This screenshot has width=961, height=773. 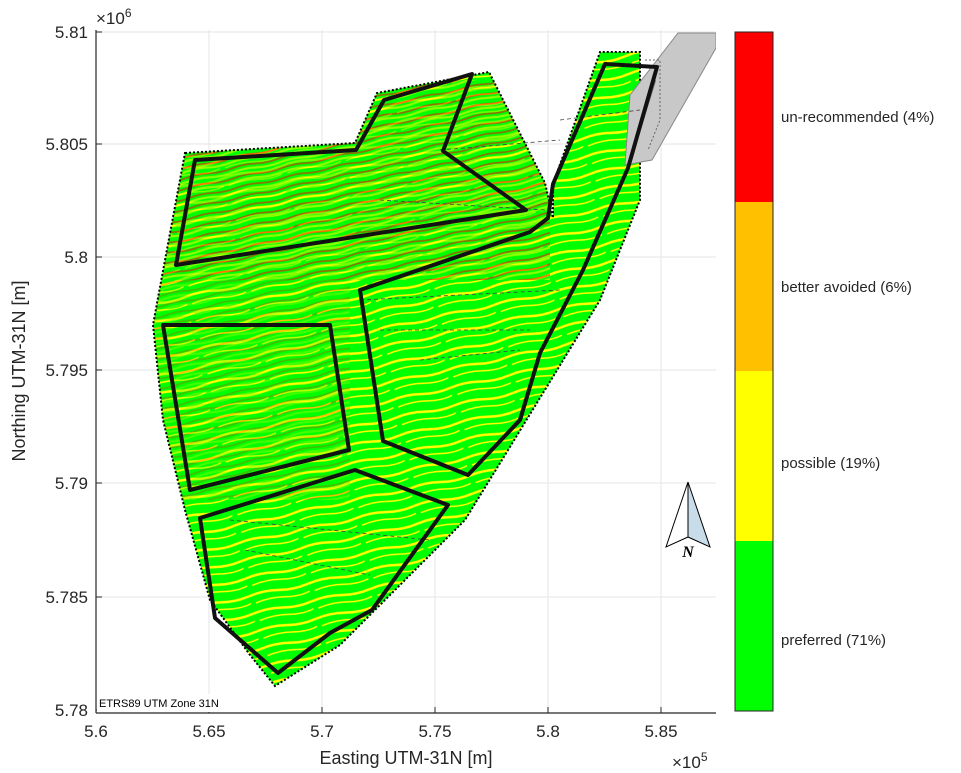 What do you see at coordinates (833, 640) in the screenshot?
I see `colorbar-label-preferred: preferred (71%)` at bounding box center [833, 640].